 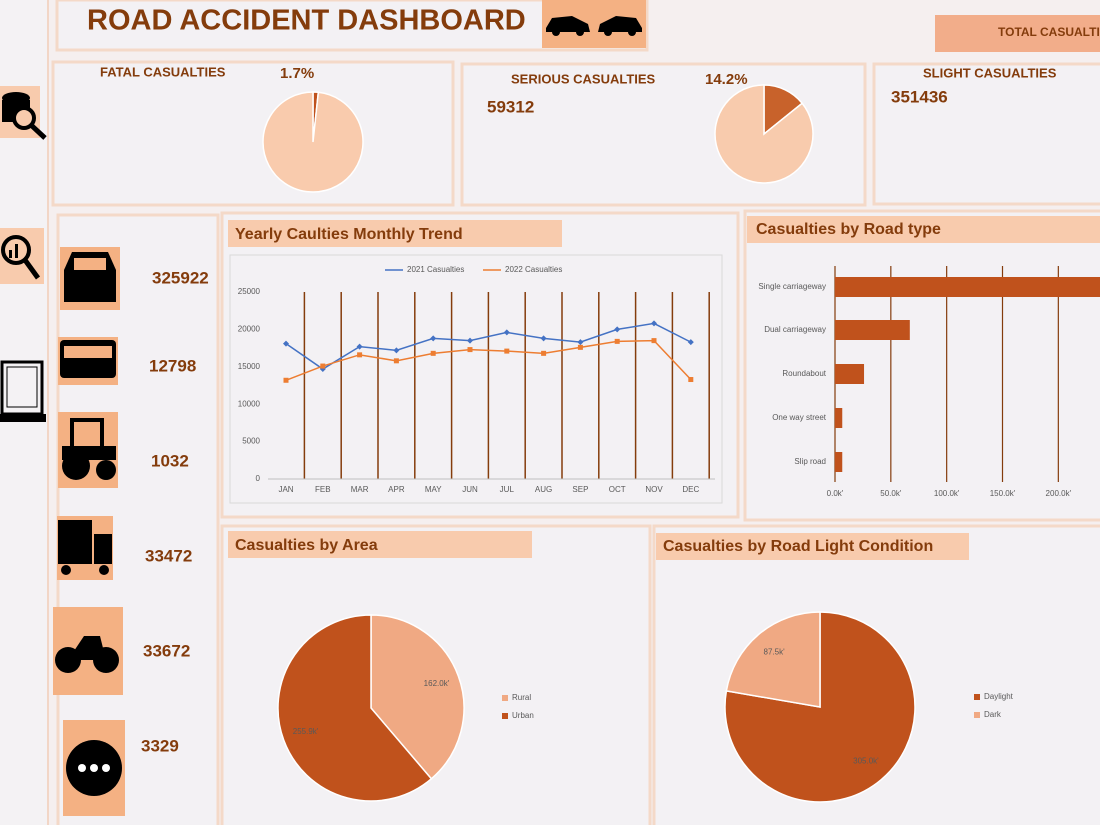 I want to click on value-label: 255.9k', so click(x=306, y=731).